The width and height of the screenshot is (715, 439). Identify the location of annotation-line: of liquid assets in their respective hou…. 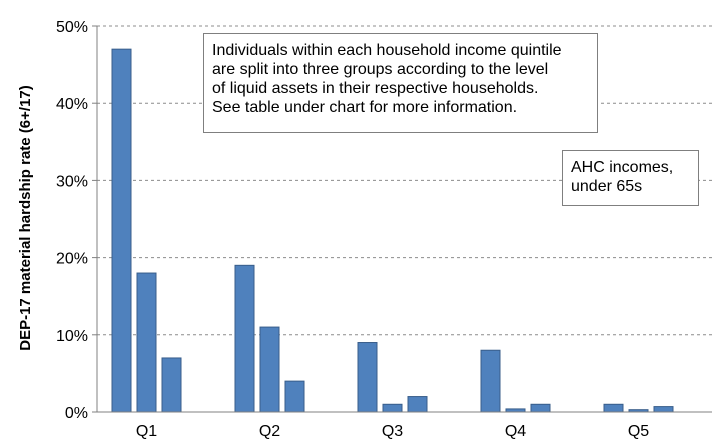
(375, 88).